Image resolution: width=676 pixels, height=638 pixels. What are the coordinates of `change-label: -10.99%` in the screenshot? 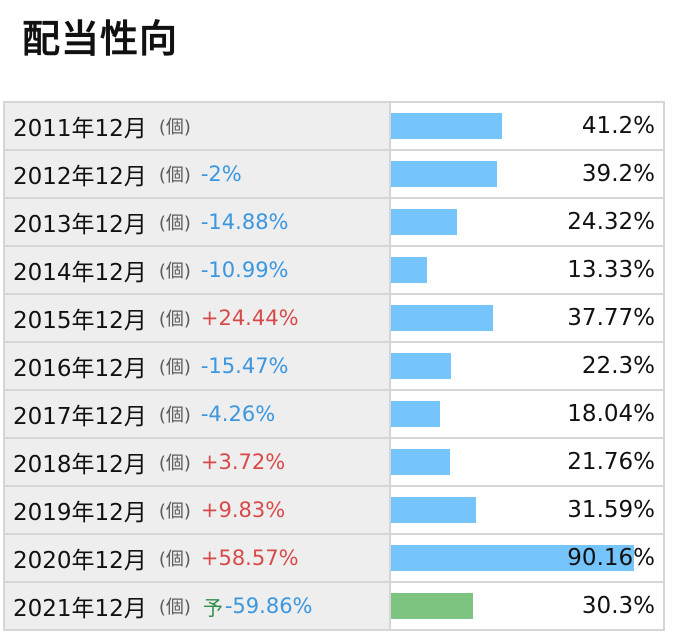 It's located at (244, 270).